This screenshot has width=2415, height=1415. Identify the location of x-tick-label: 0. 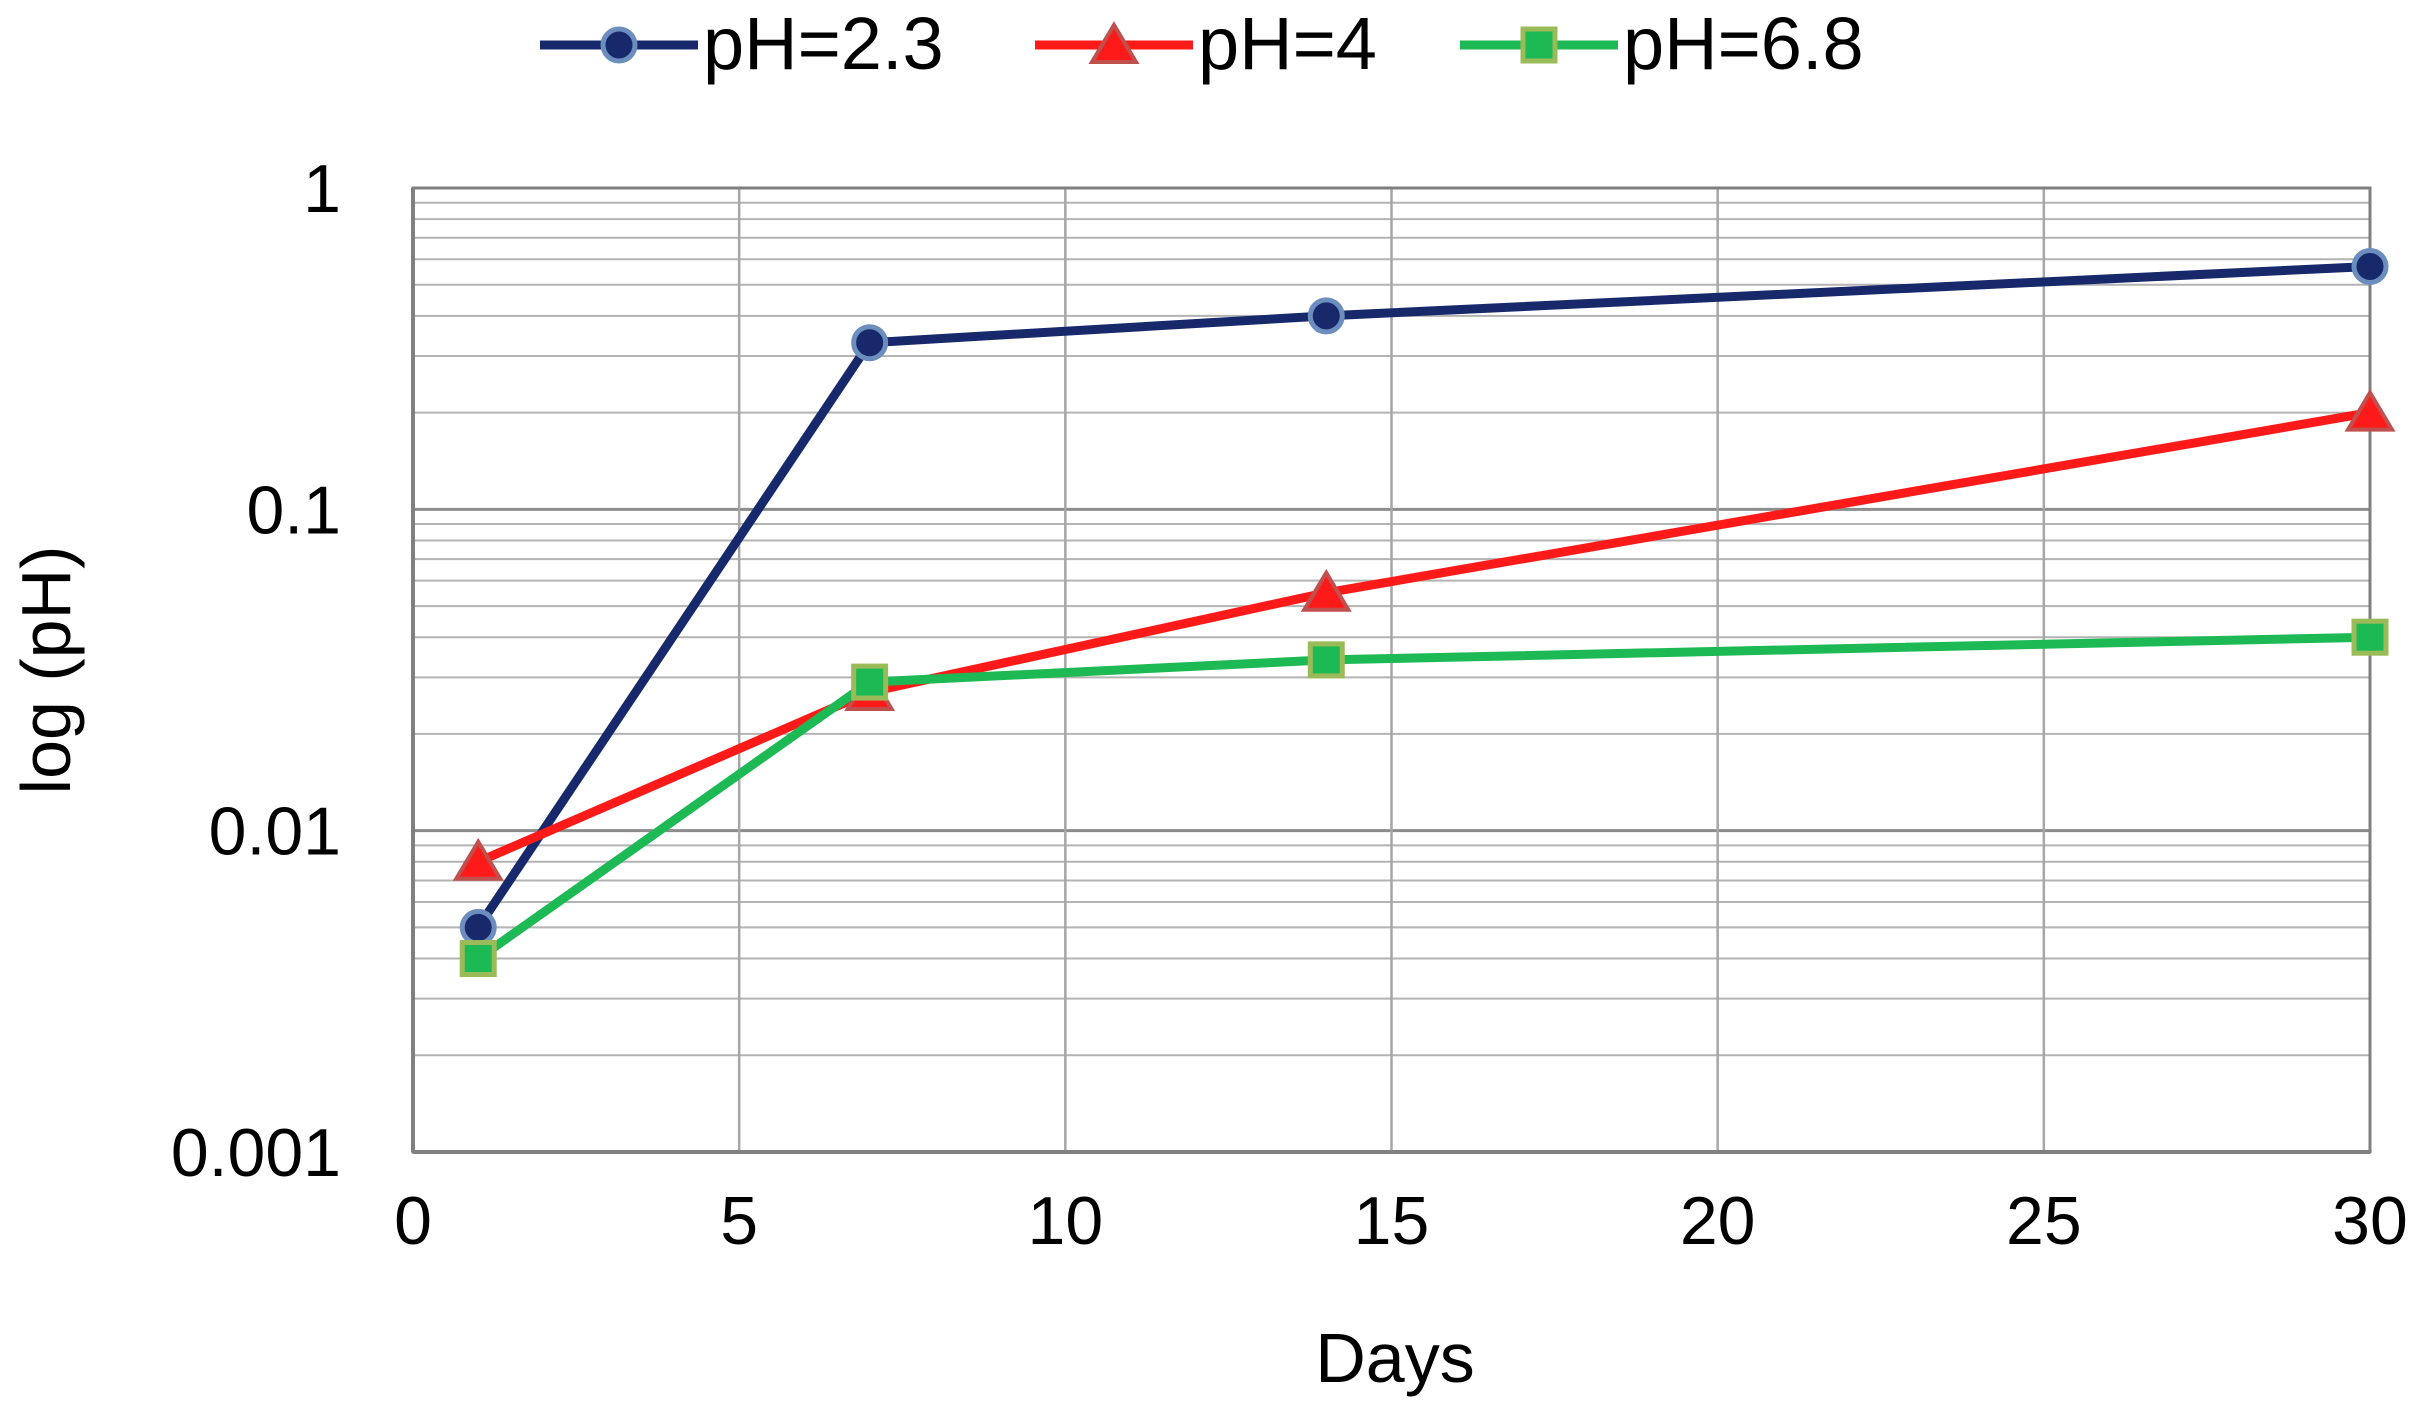
(413, 1221).